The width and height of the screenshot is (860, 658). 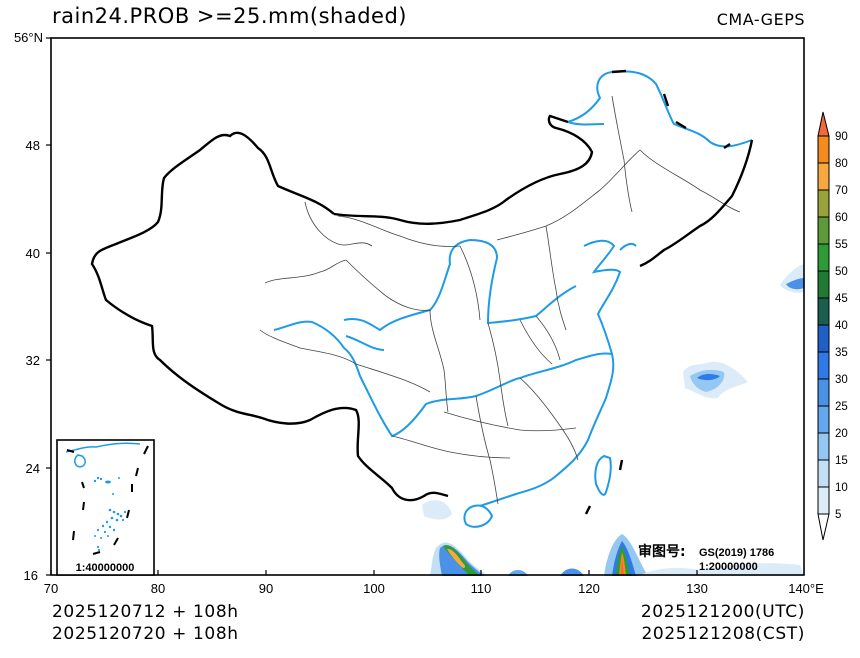 I want to click on colorbar-label: 60, so click(x=841, y=218).